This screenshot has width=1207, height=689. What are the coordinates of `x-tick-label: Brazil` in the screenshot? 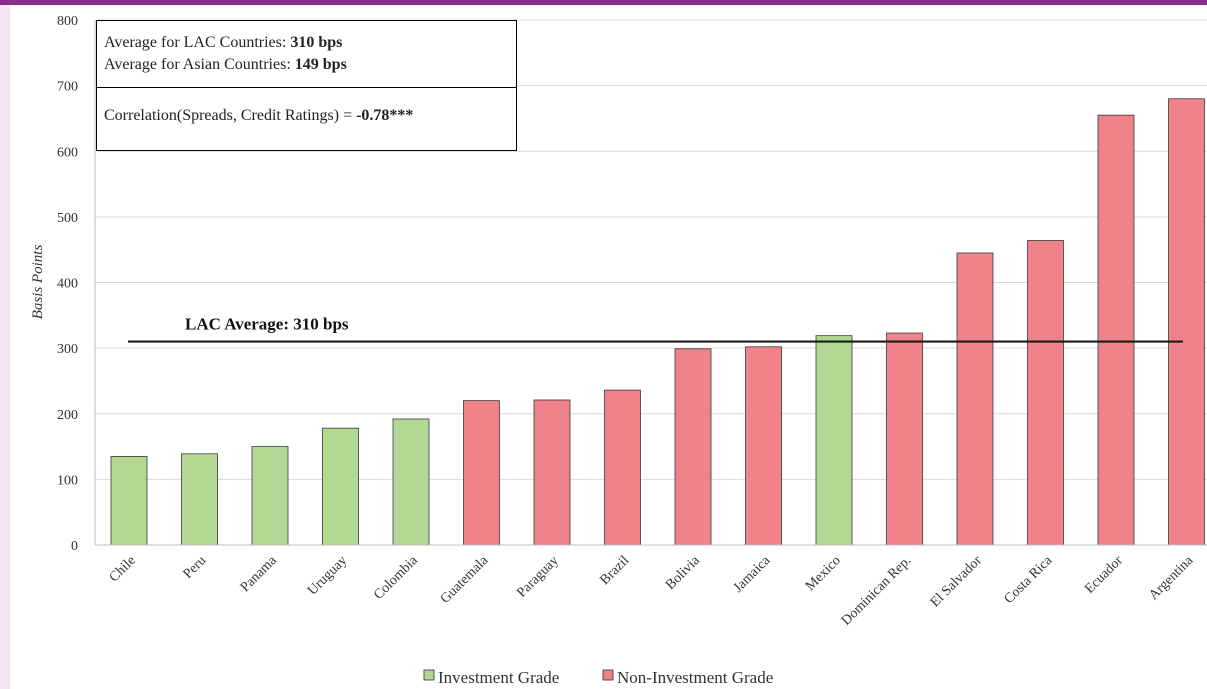 It's located at (615, 570).